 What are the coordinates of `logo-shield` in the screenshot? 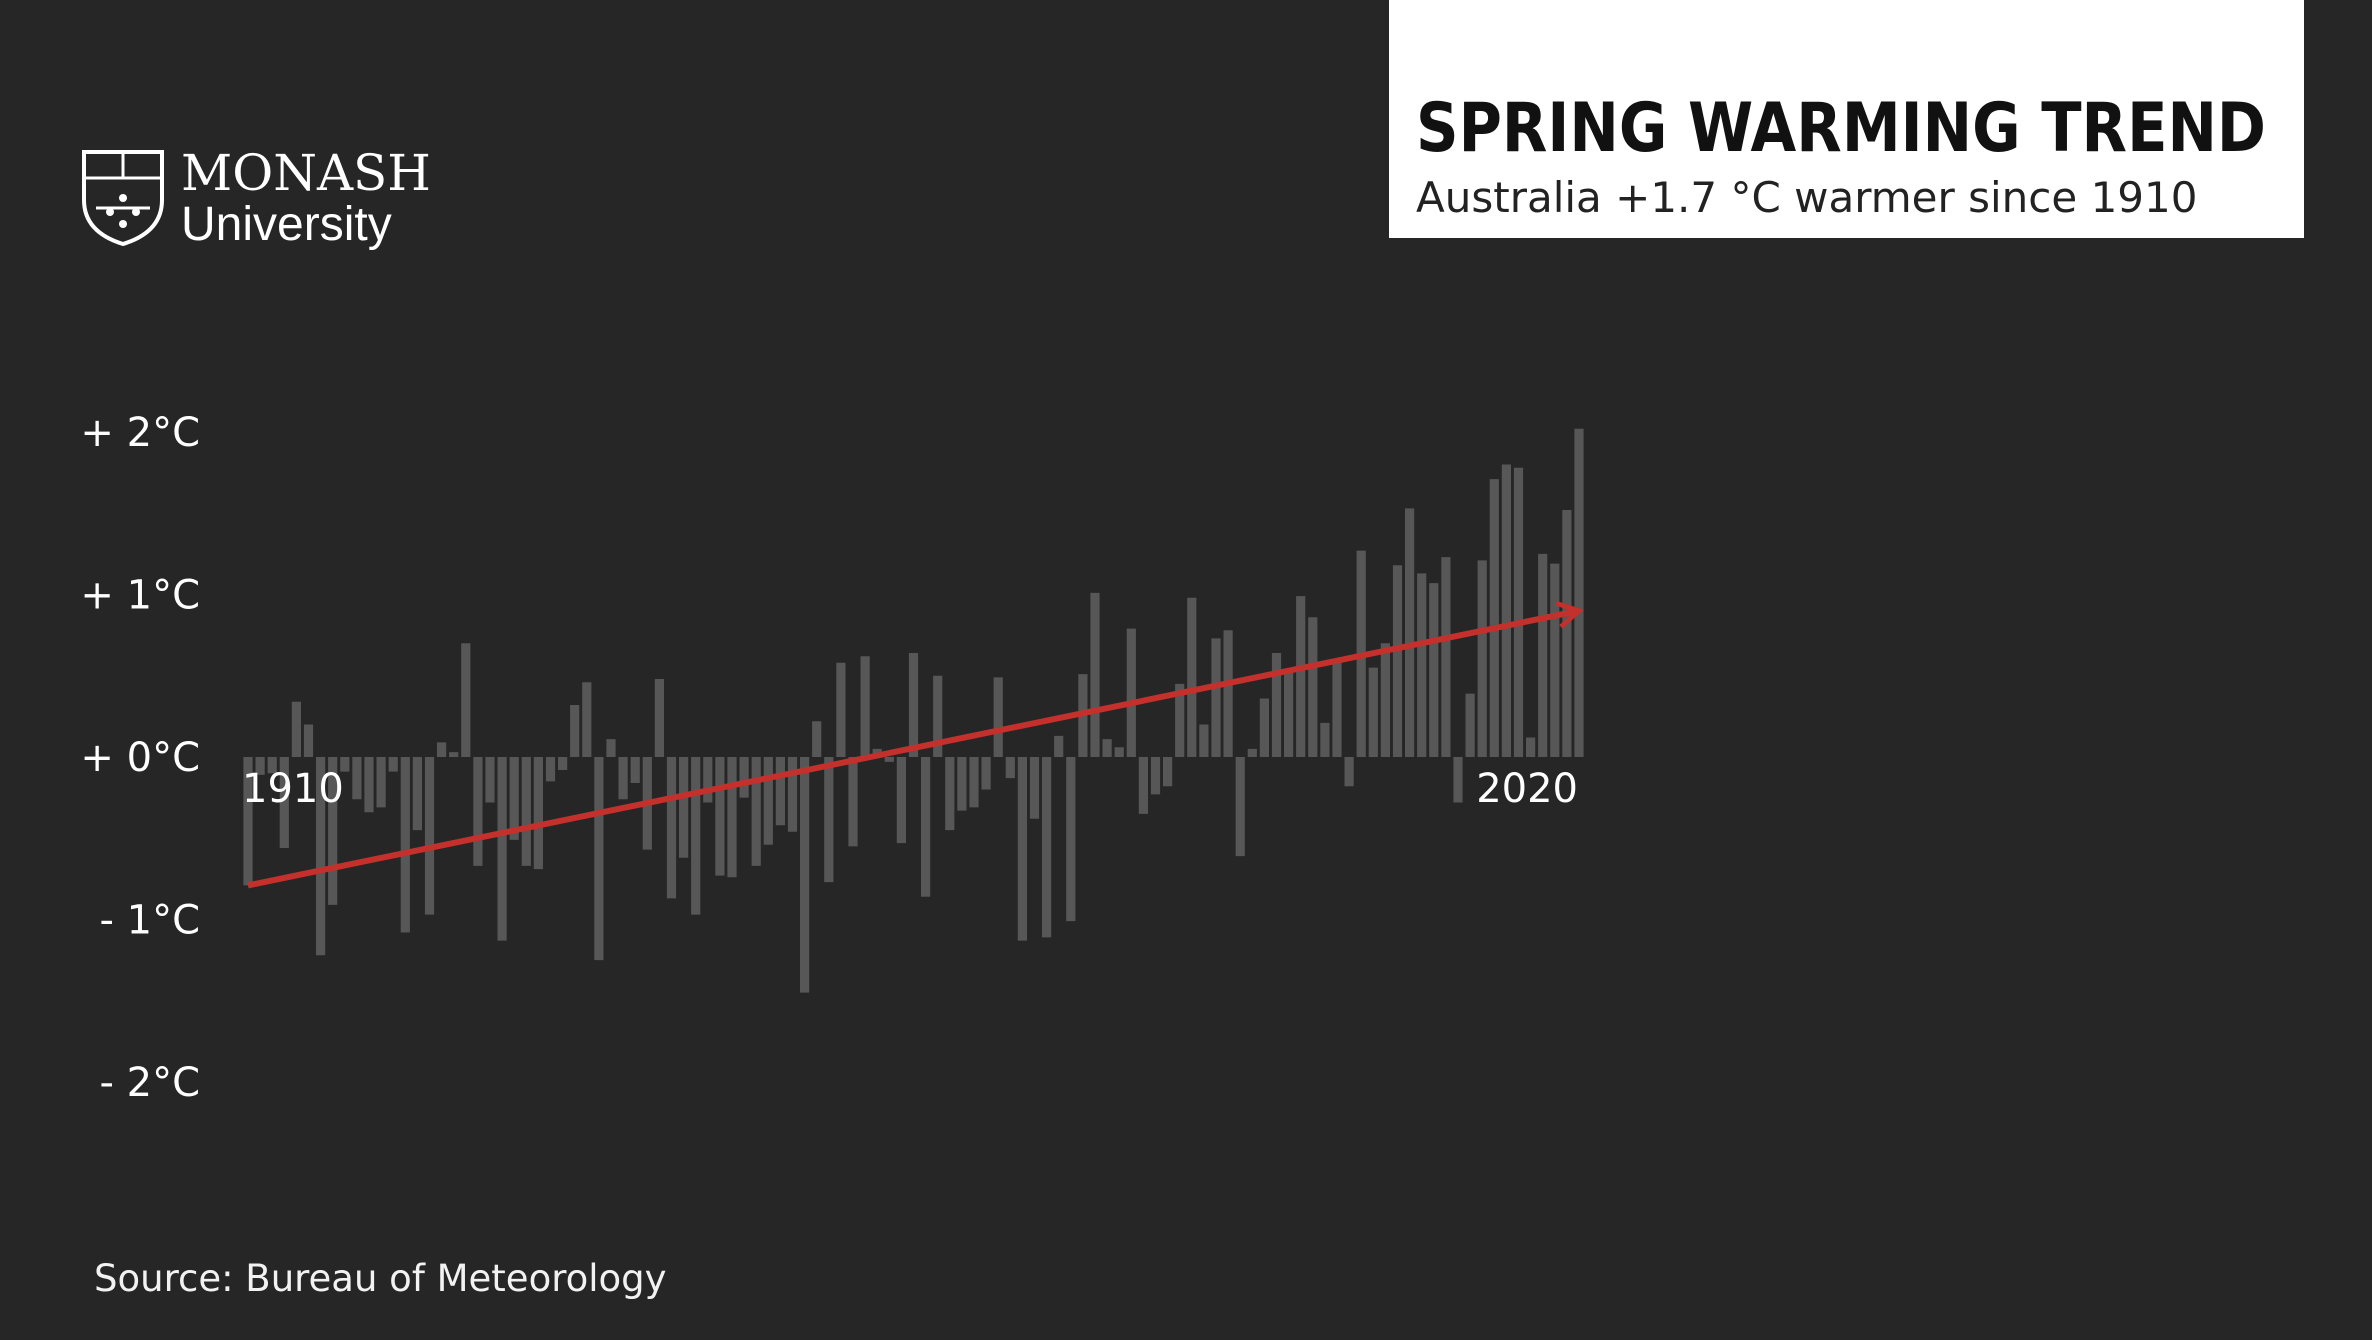 It's located at (123, 198).